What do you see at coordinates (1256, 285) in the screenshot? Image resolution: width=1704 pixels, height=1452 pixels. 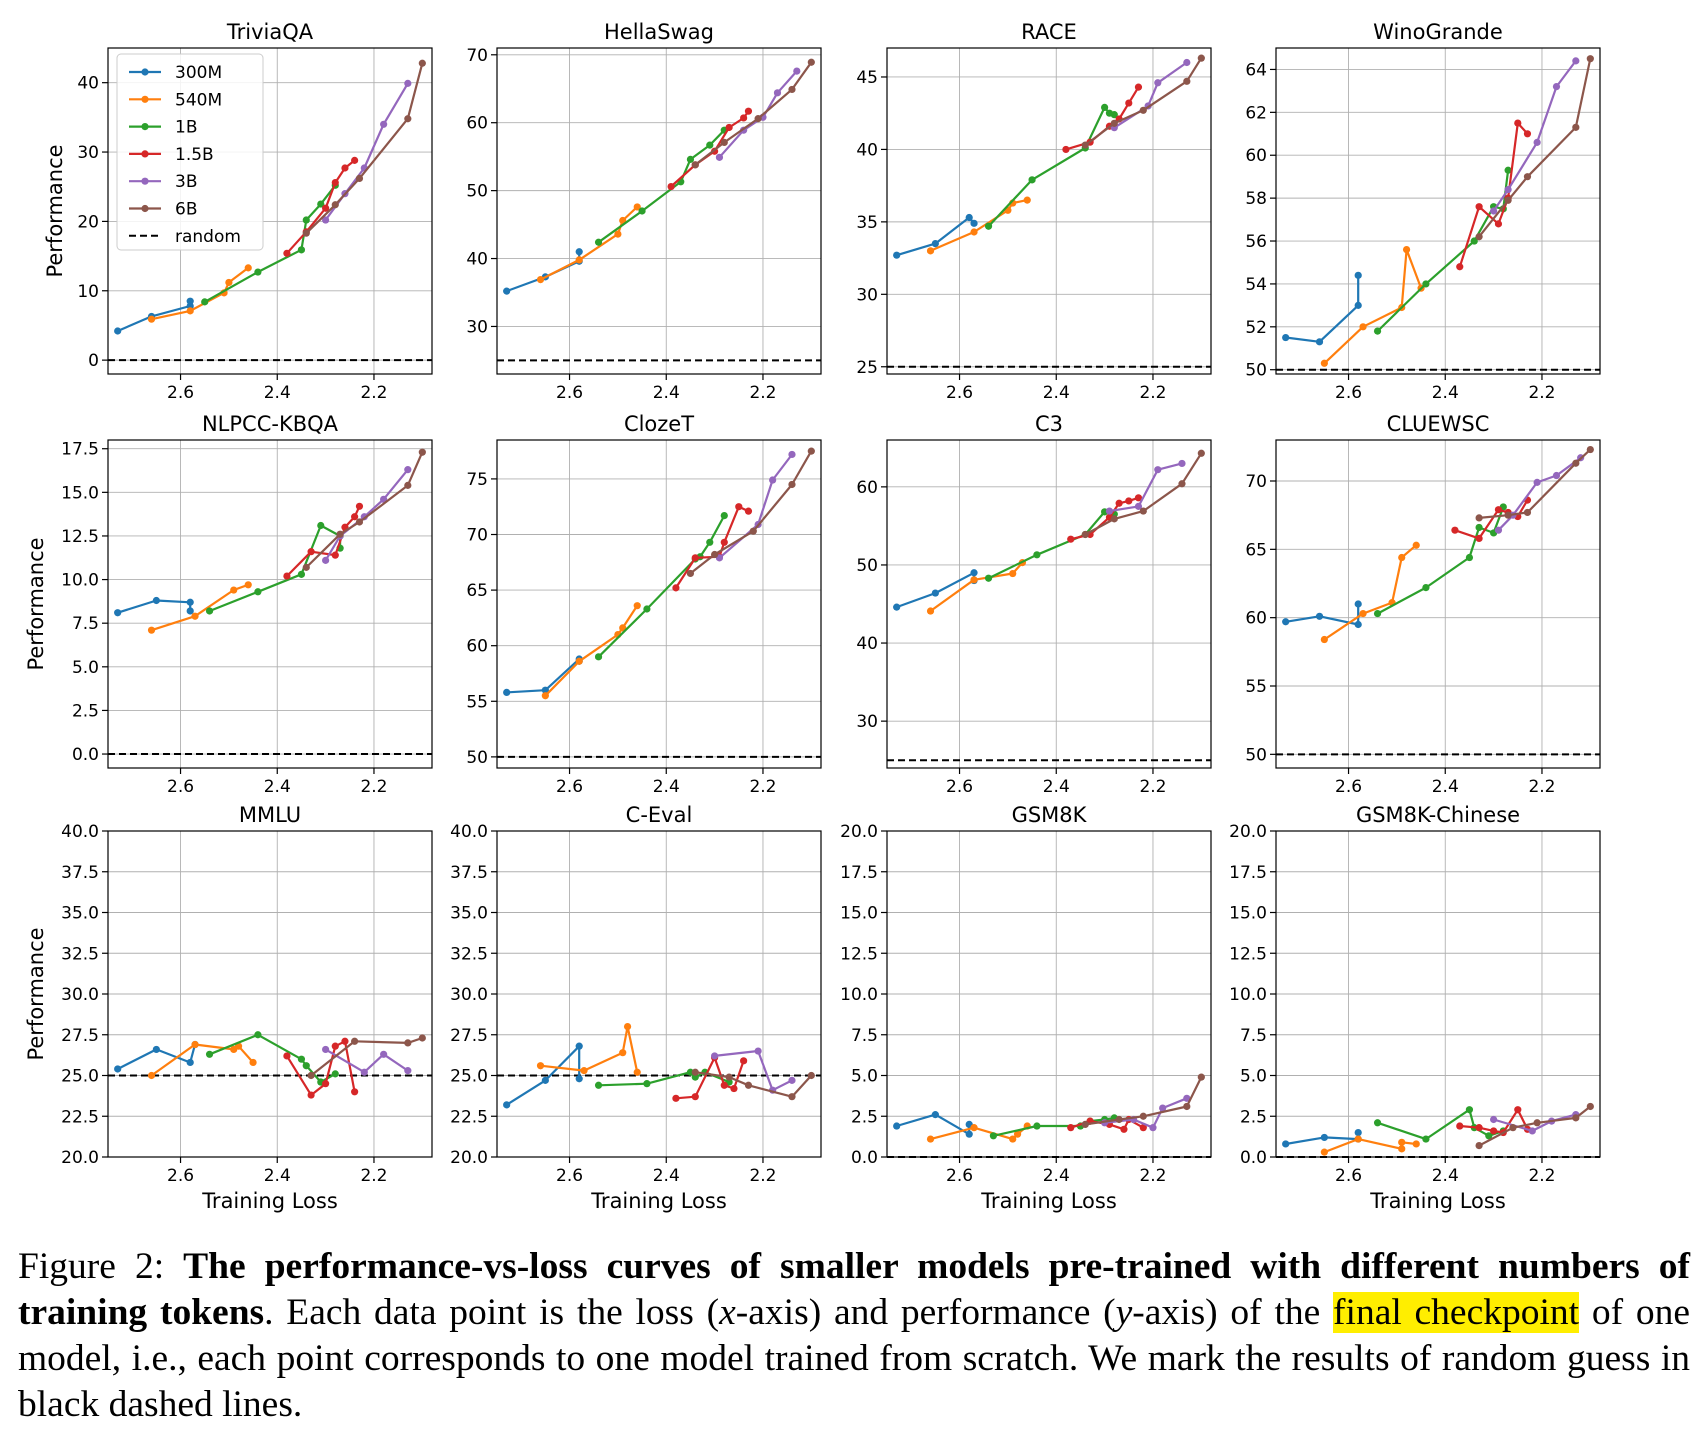 I see `y-tick-label: 54` at bounding box center [1256, 285].